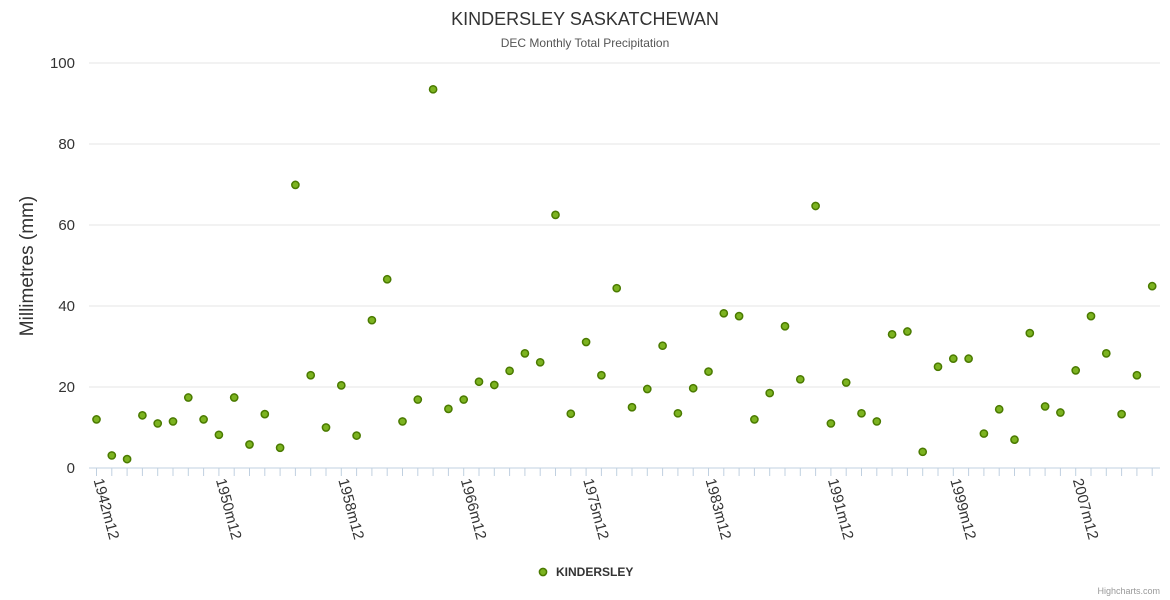 The height and width of the screenshot is (600, 1170). I want to click on chart-subtitle: DEC Monthly Total Precipitation, so click(585, 43).